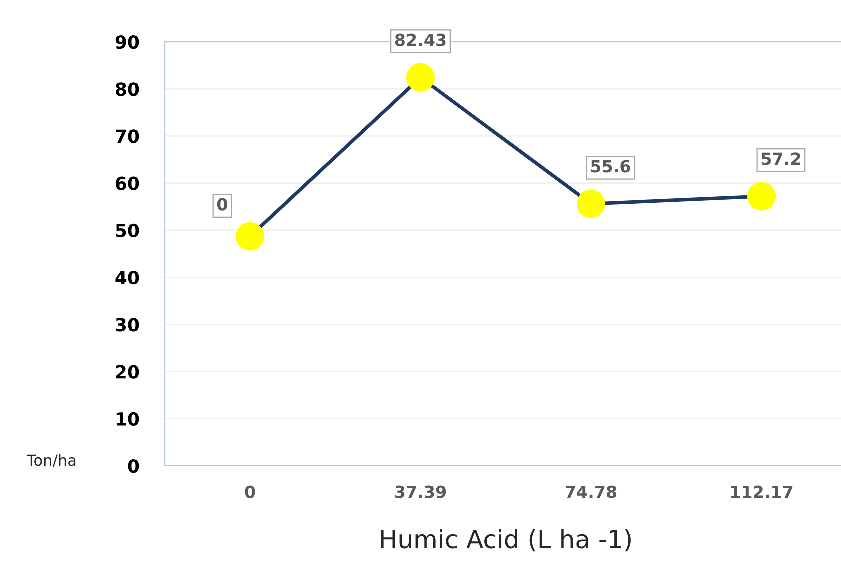 The height and width of the screenshot is (567, 841). I want to click on text: 57.2, so click(781, 159).